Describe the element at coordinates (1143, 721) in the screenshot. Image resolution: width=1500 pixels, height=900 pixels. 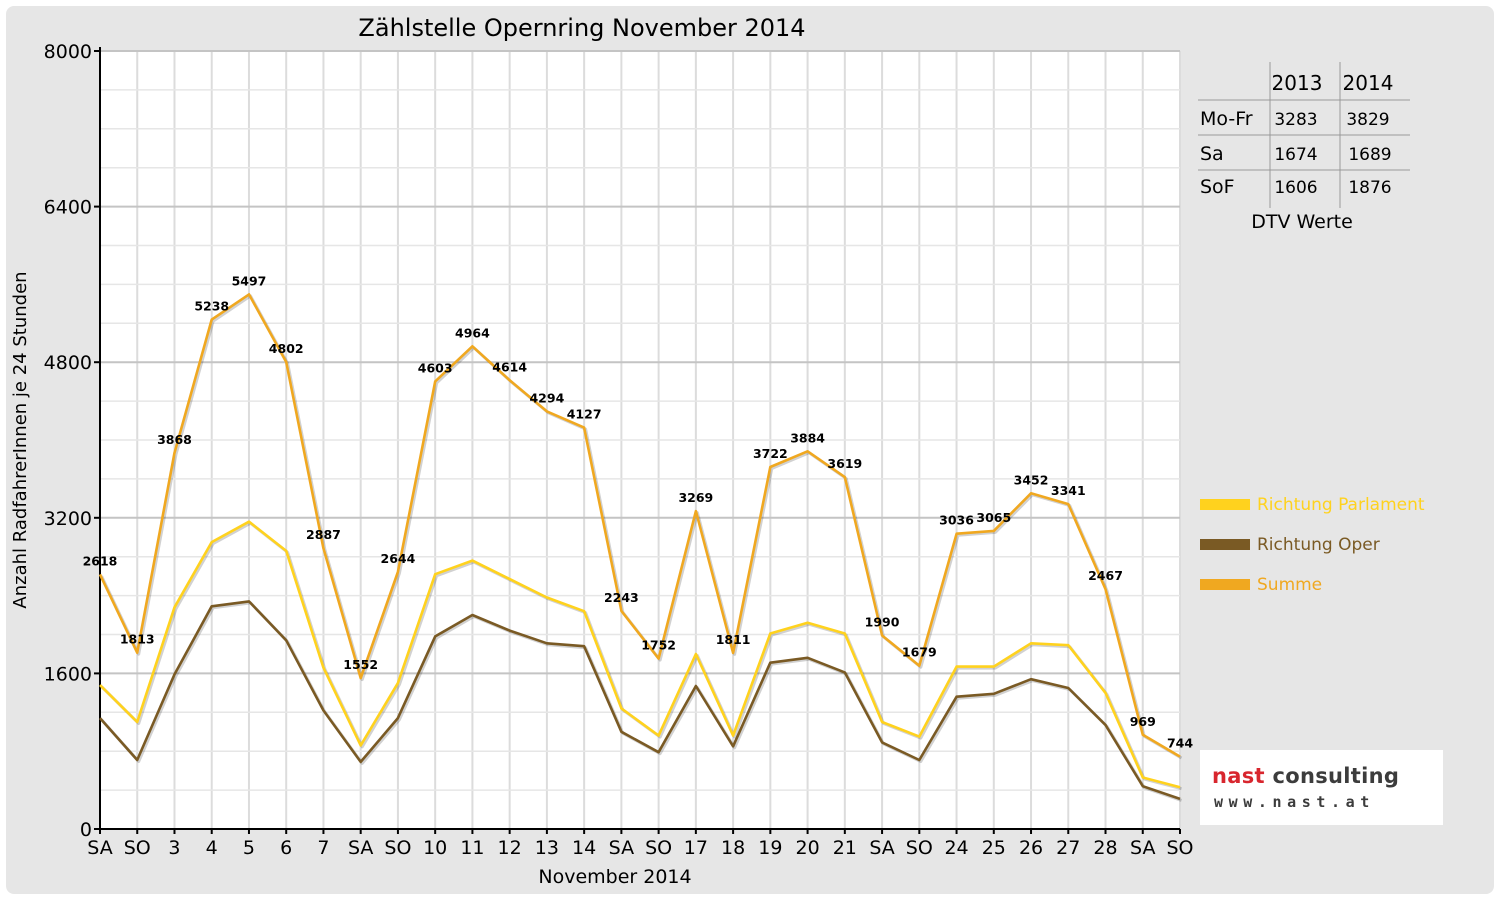
I see `data-label: 969` at that location.